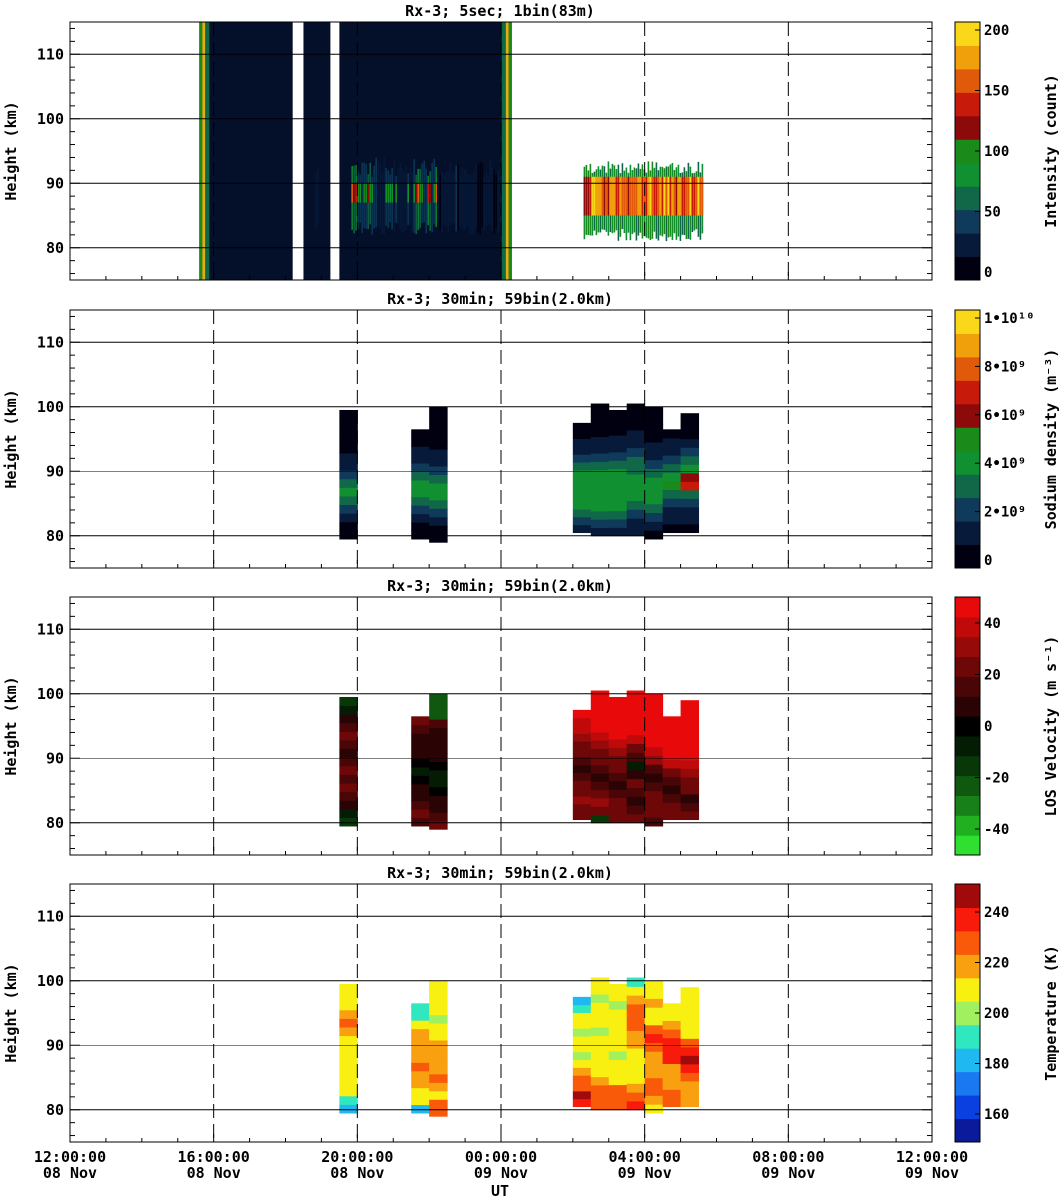 The image size is (1062, 1200). I want to click on colorbar: 200 150 100 50 0 Intensity (count), so click(1007, 151).